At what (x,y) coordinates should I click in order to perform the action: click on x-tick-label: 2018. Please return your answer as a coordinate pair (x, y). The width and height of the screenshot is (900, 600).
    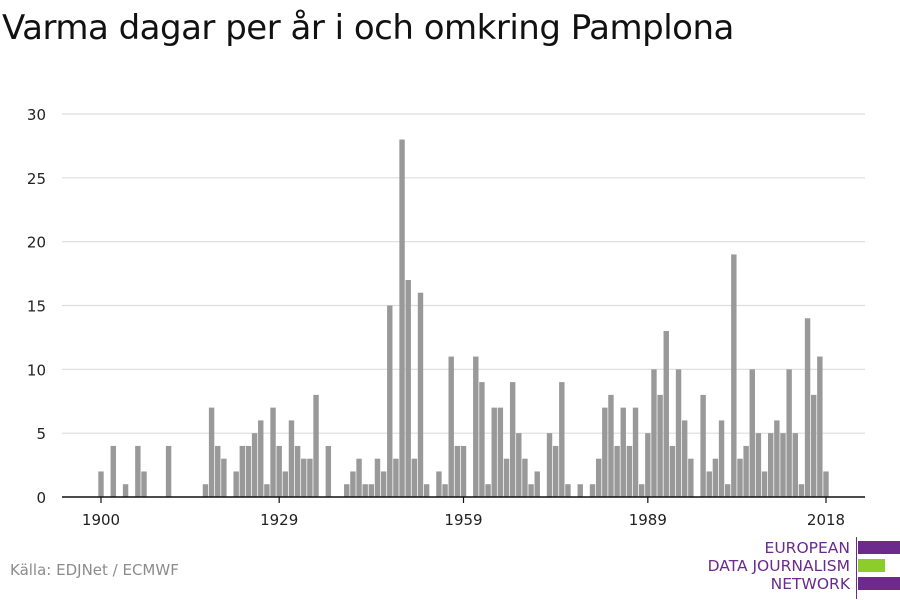
    Looking at the image, I should click on (826, 520).